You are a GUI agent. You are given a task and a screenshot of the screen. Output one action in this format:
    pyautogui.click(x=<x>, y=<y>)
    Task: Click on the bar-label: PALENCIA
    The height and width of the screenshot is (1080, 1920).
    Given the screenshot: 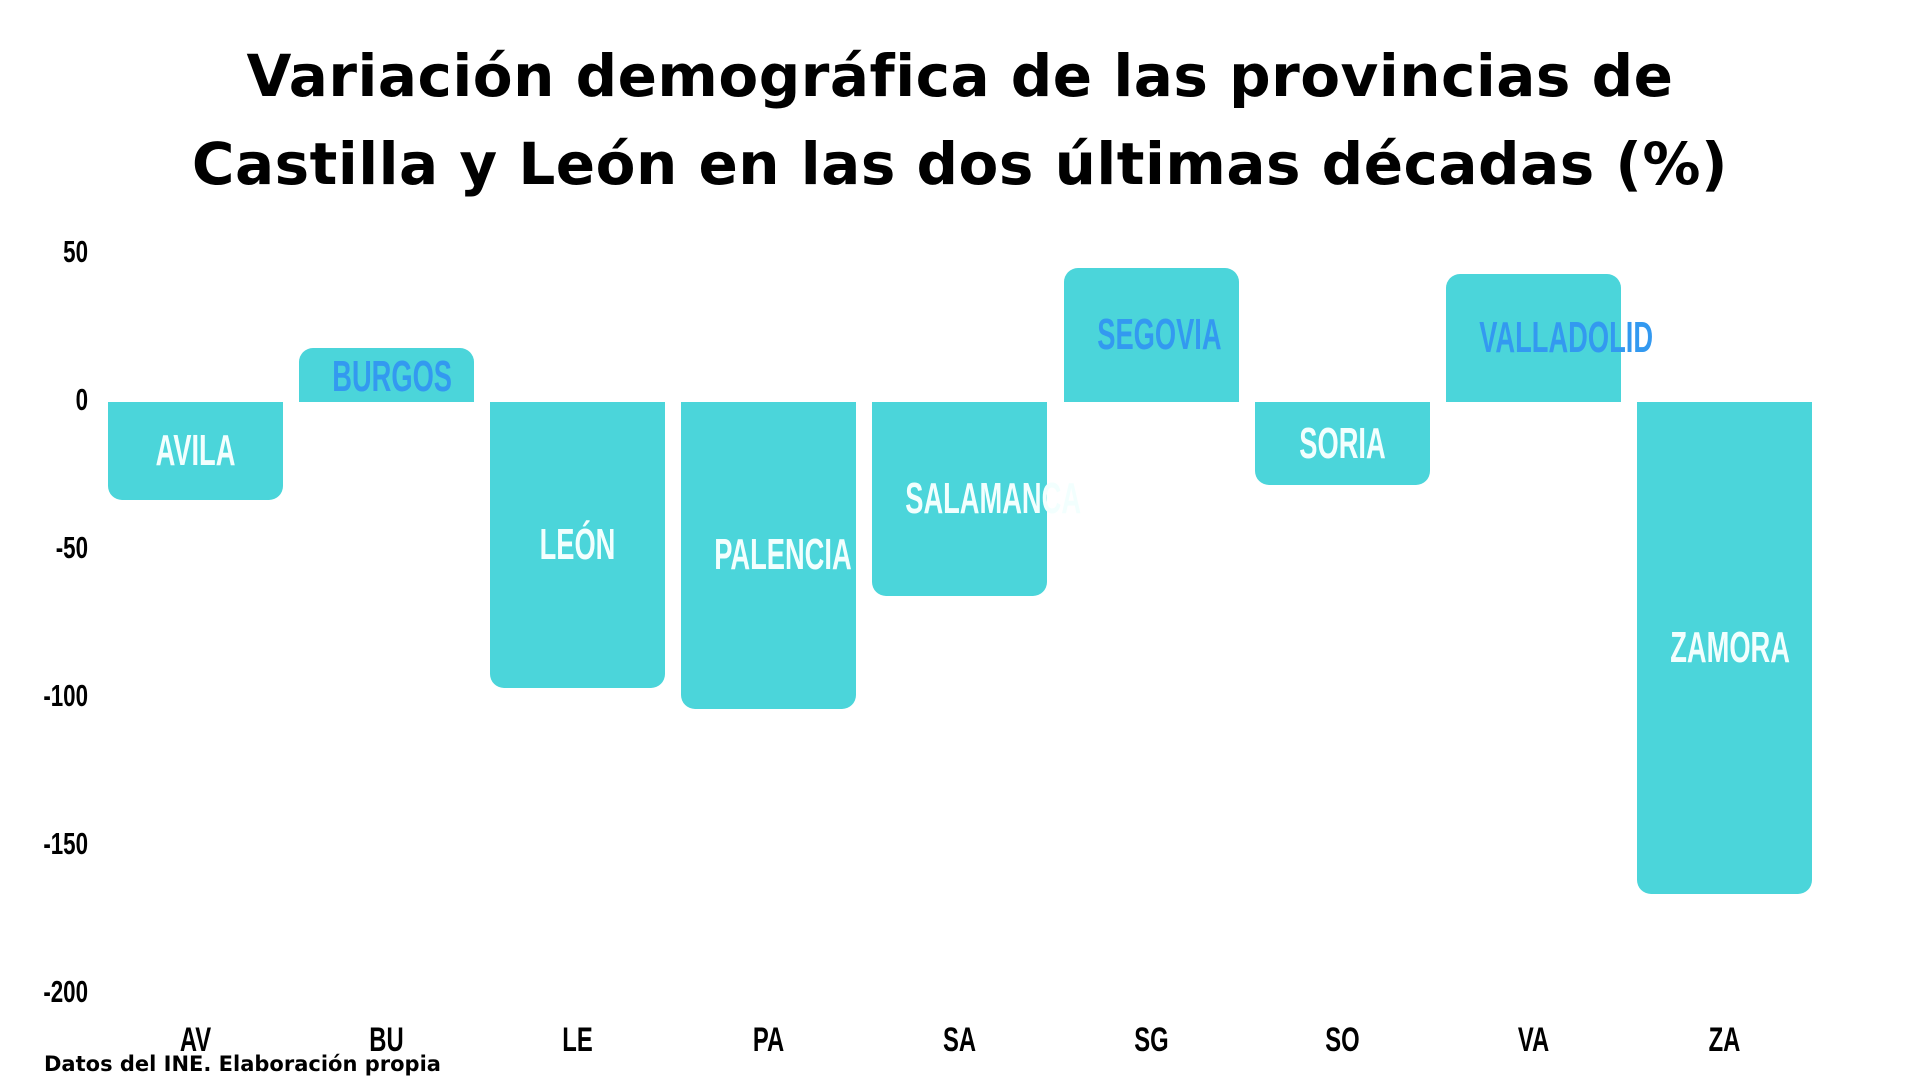 What is the action you would take?
    pyautogui.click(x=783, y=555)
    